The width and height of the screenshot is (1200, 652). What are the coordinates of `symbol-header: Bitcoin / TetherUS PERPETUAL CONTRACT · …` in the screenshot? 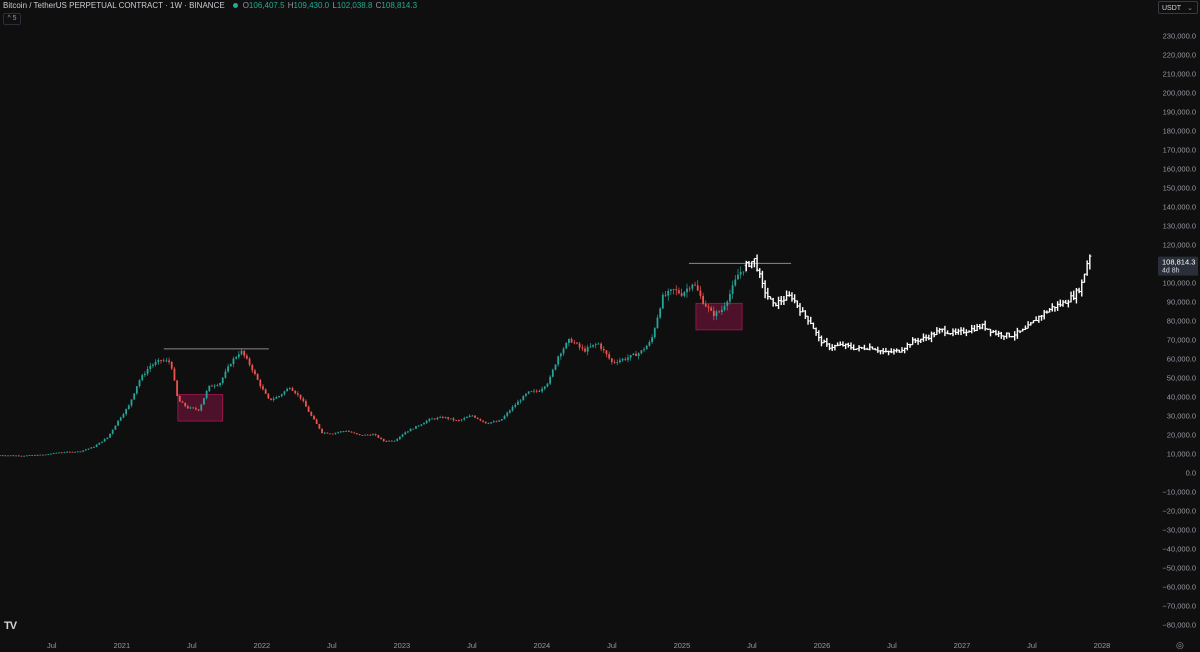 It's located at (210, 5).